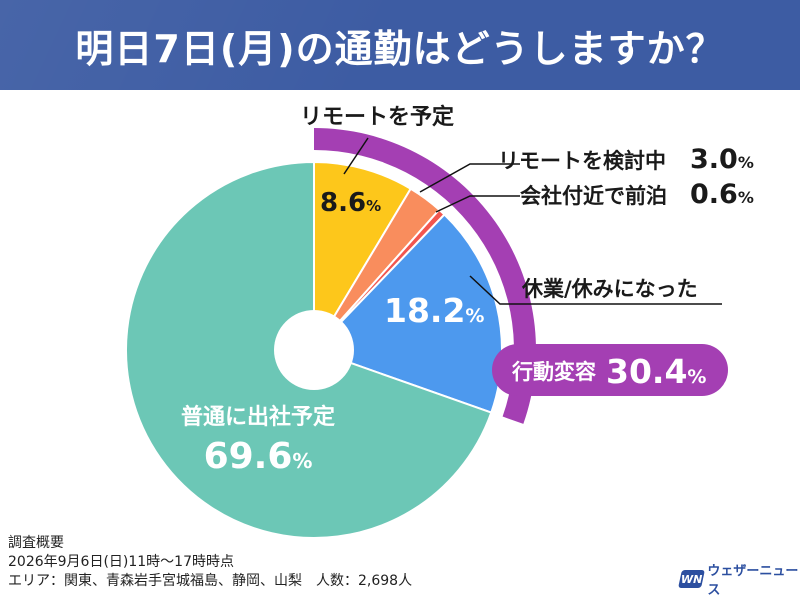 The height and width of the screenshot is (600, 800). I want to click on label-closed: 休業/休みになった, so click(609, 289).